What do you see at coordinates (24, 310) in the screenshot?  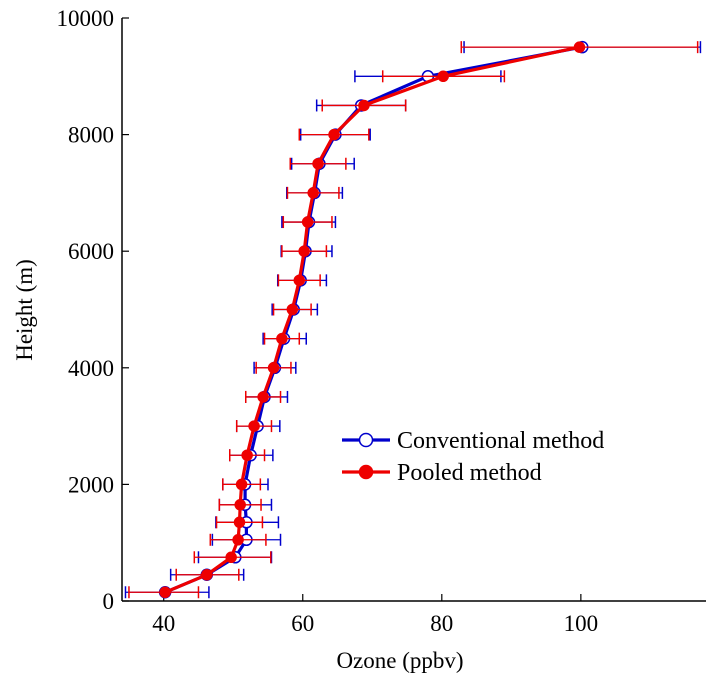 I see `y-axis-title: Height (m)` at bounding box center [24, 310].